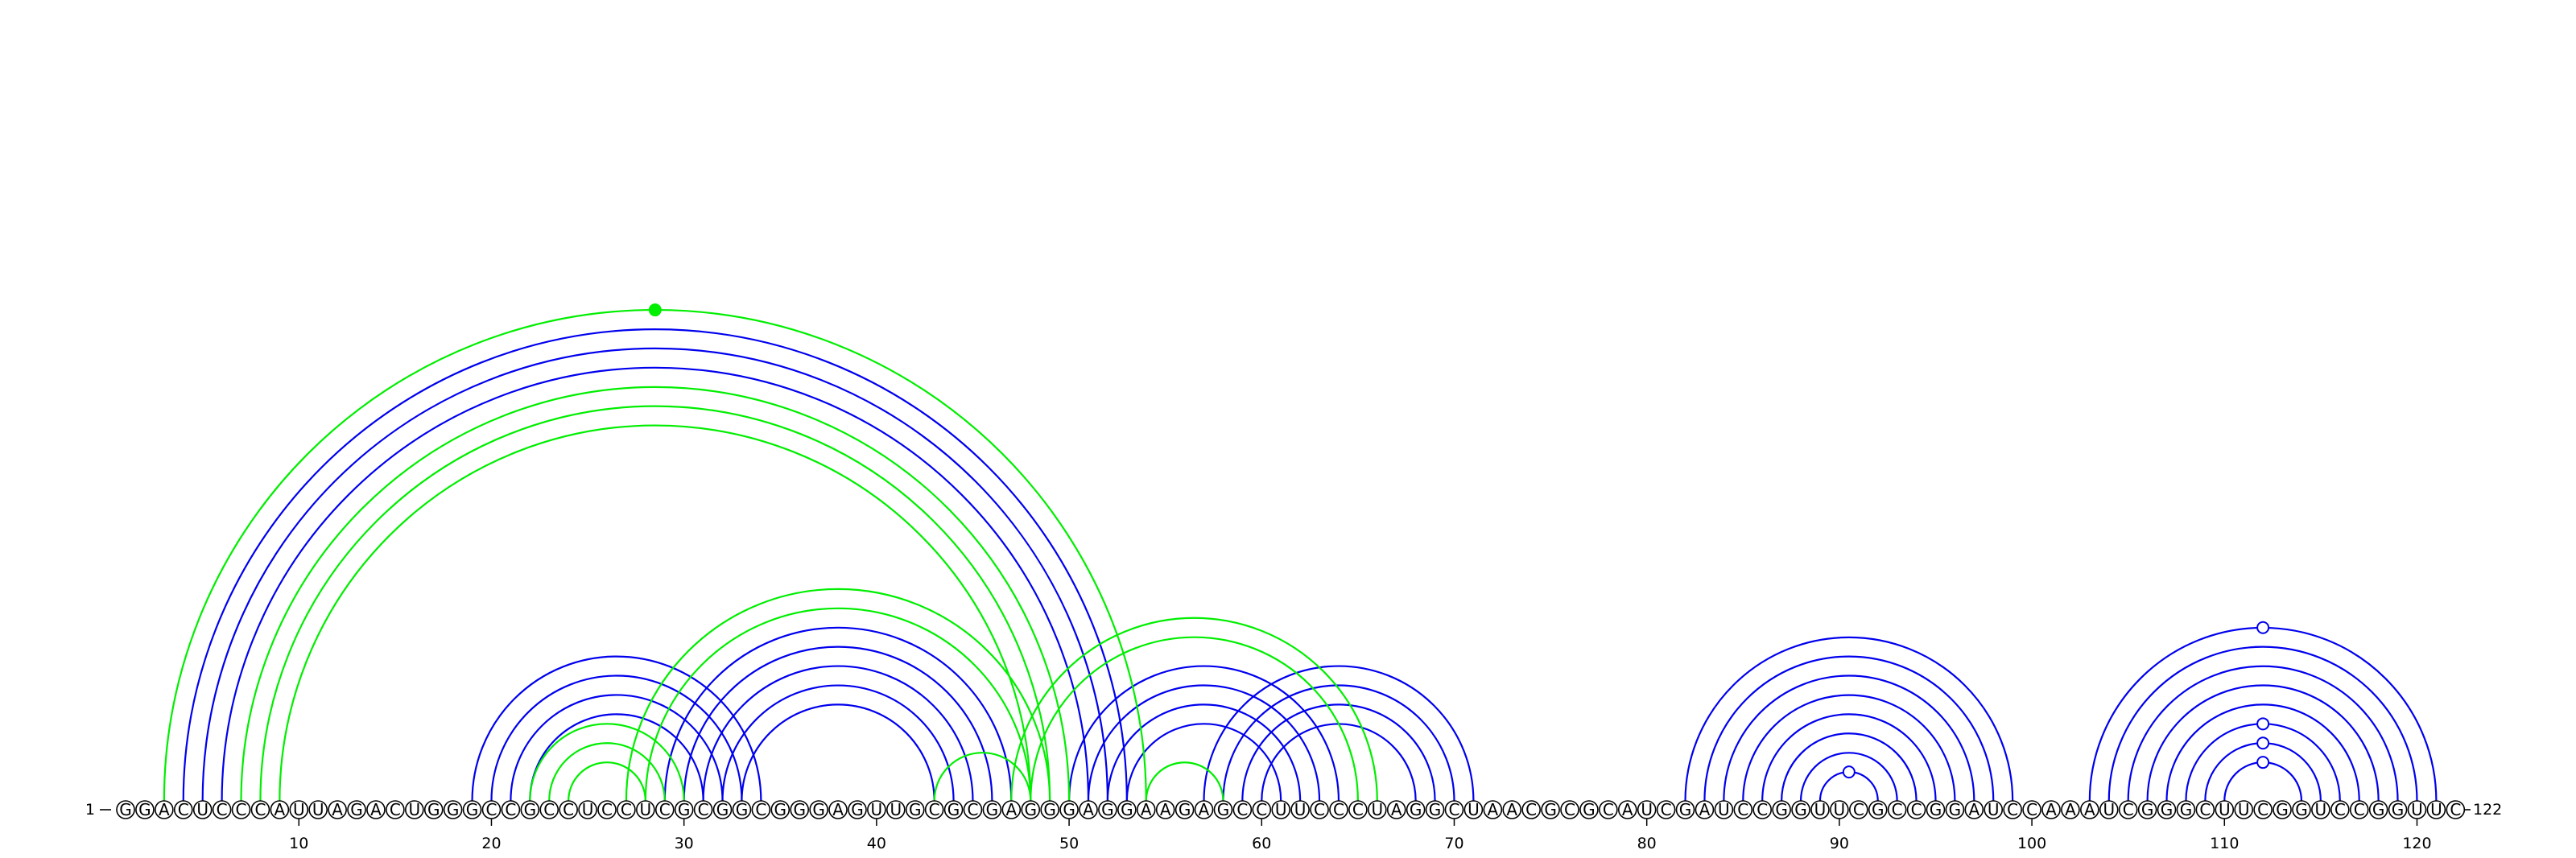 The image size is (2576, 858). What do you see at coordinates (1839, 844) in the screenshot?
I see `tick-label: 90` at bounding box center [1839, 844].